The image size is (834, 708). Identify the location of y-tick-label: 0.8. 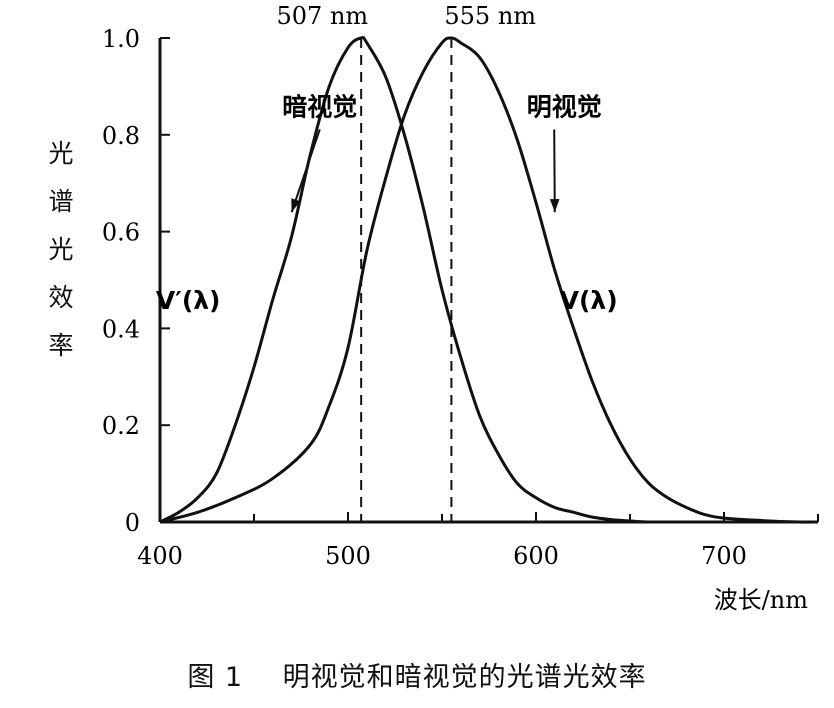
(121, 136).